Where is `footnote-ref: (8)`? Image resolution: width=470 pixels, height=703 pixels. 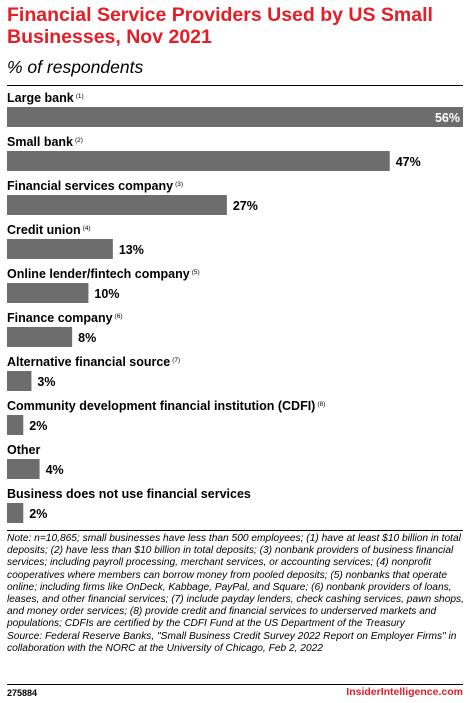
footnote-ref: (8) is located at coordinates (321, 404).